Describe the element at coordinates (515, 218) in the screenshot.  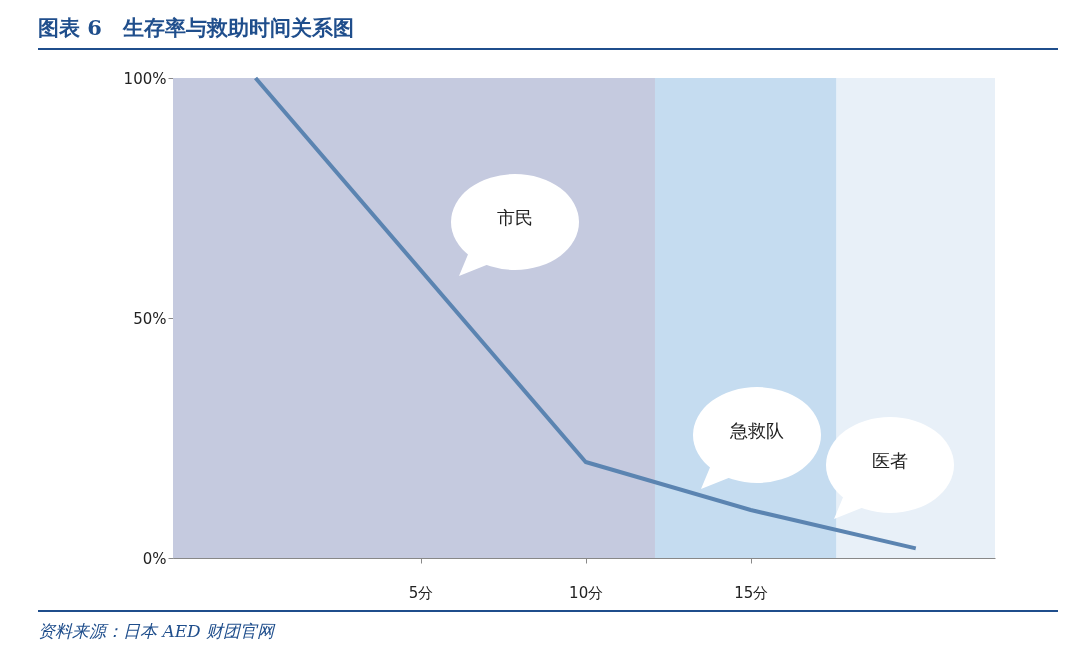
I see `annotation: 市民` at that location.